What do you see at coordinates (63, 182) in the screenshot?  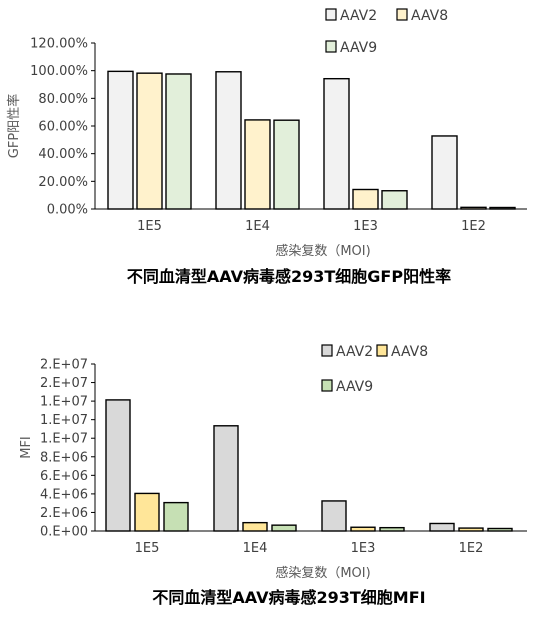 I see `y-tick-label: 20.00%` at bounding box center [63, 182].